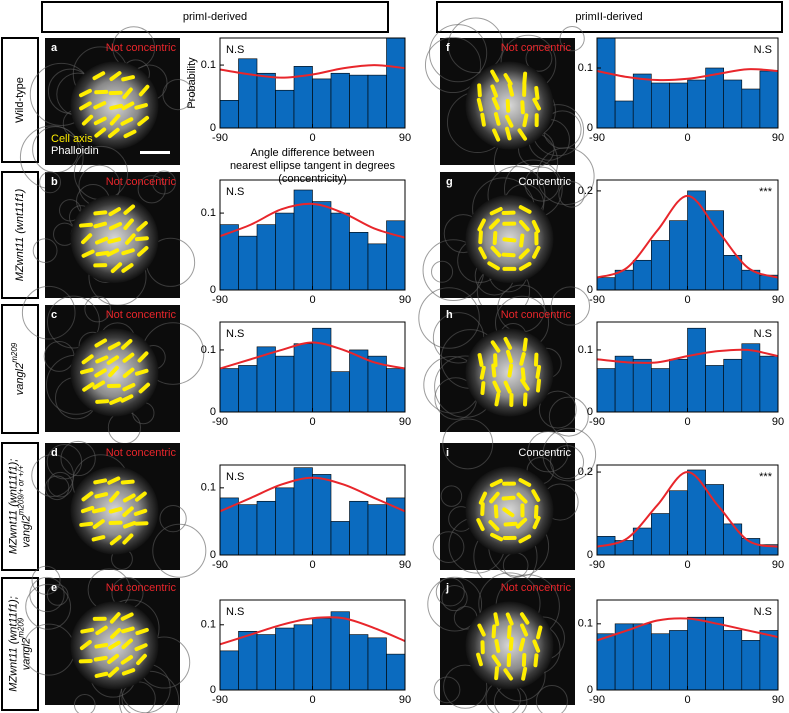 The width and height of the screenshot is (789, 713). What do you see at coordinates (687, 75) in the screenshot?
I see `fit-curve` at bounding box center [687, 75].